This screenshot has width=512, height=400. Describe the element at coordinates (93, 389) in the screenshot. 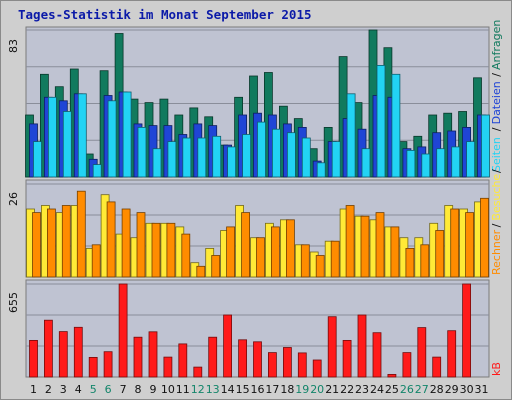

I see `x-tick-label: 5` at that location.